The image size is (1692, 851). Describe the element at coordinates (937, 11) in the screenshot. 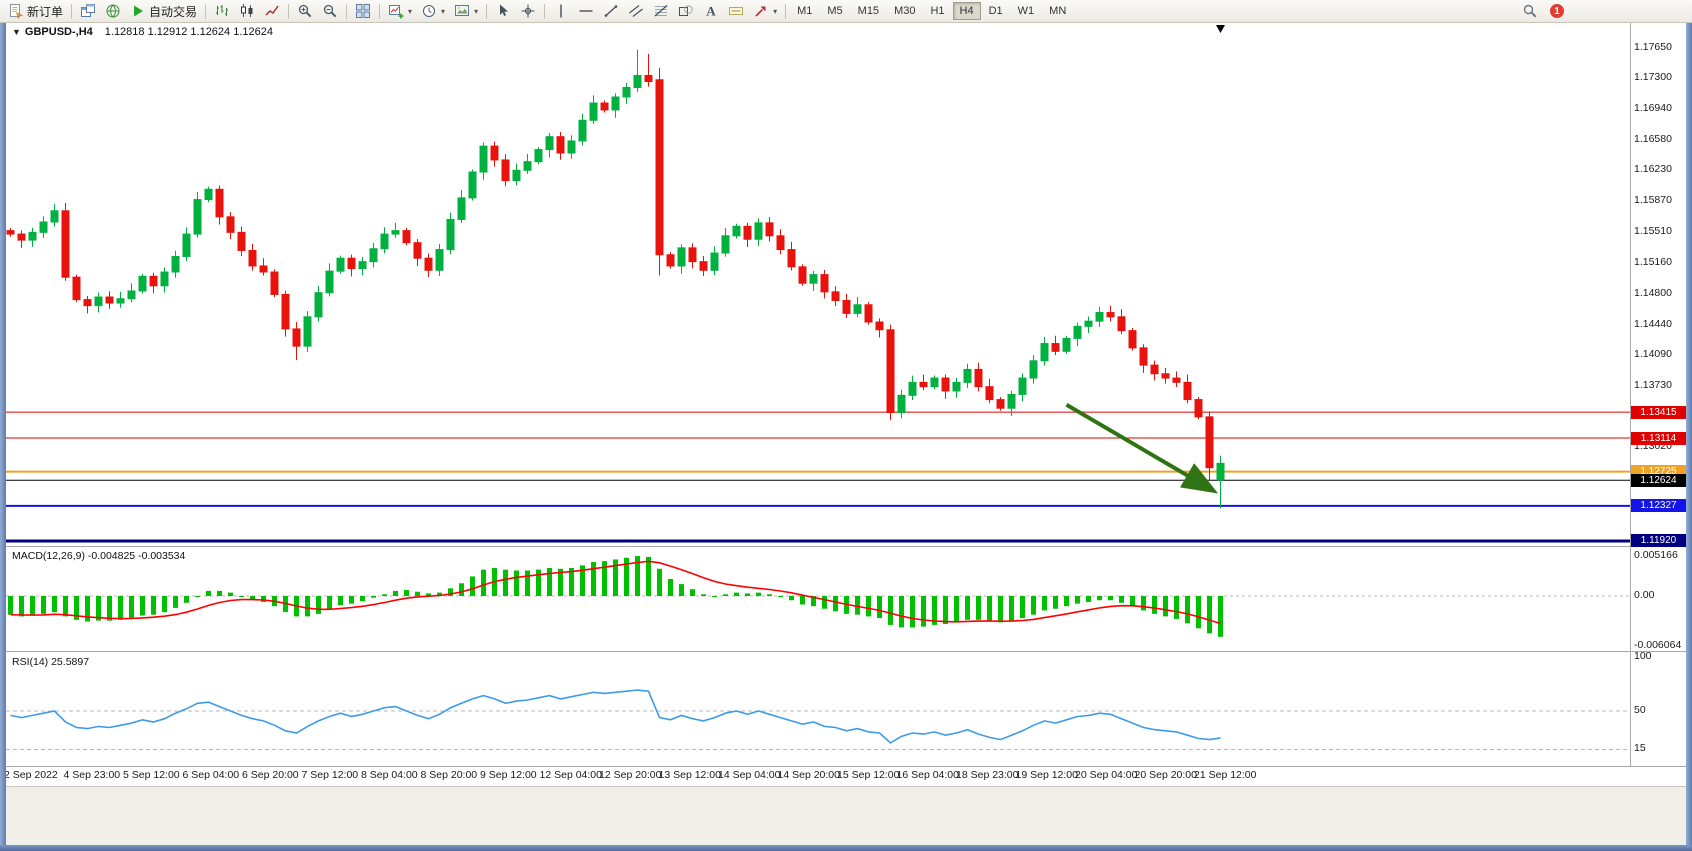

I see `timeframe-h1: H1` at that location.